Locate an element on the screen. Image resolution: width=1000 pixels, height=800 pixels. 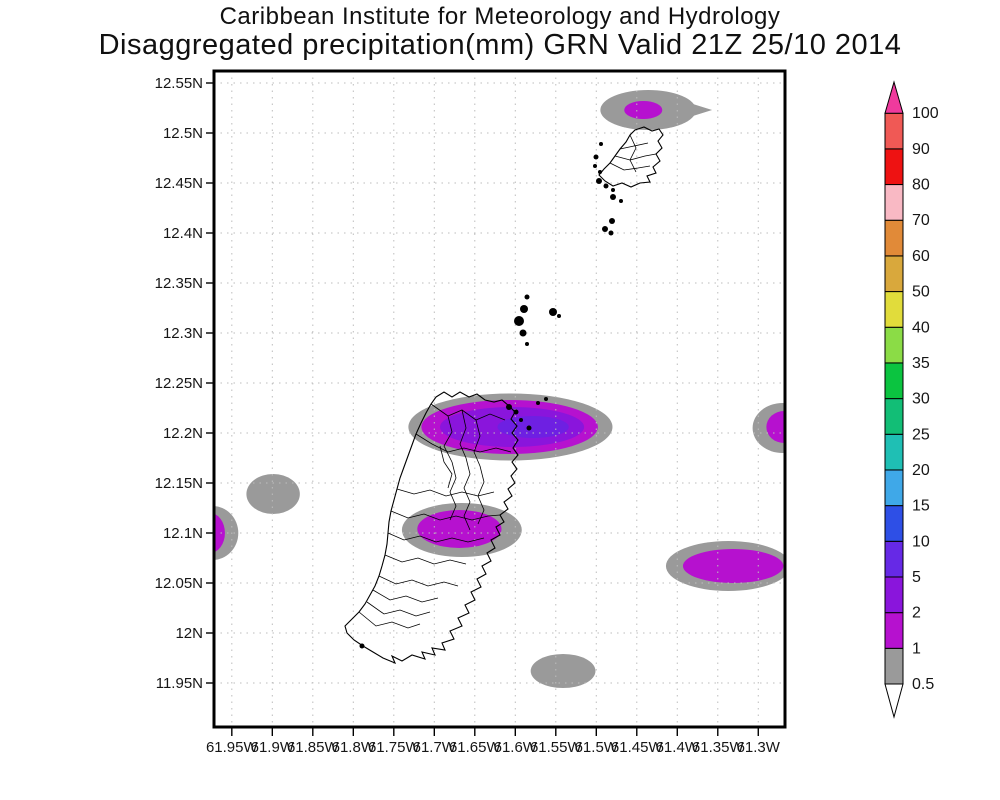
colorbar-label: 100 is located at coordinates (925, 113).